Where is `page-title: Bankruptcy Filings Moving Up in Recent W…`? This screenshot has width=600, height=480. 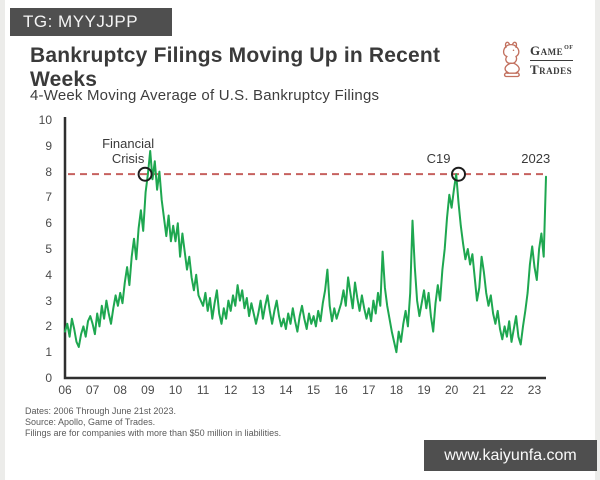 page-title: Bankruptcy Filings Moving Up in Recent W… is located at coordinates (235, 67).